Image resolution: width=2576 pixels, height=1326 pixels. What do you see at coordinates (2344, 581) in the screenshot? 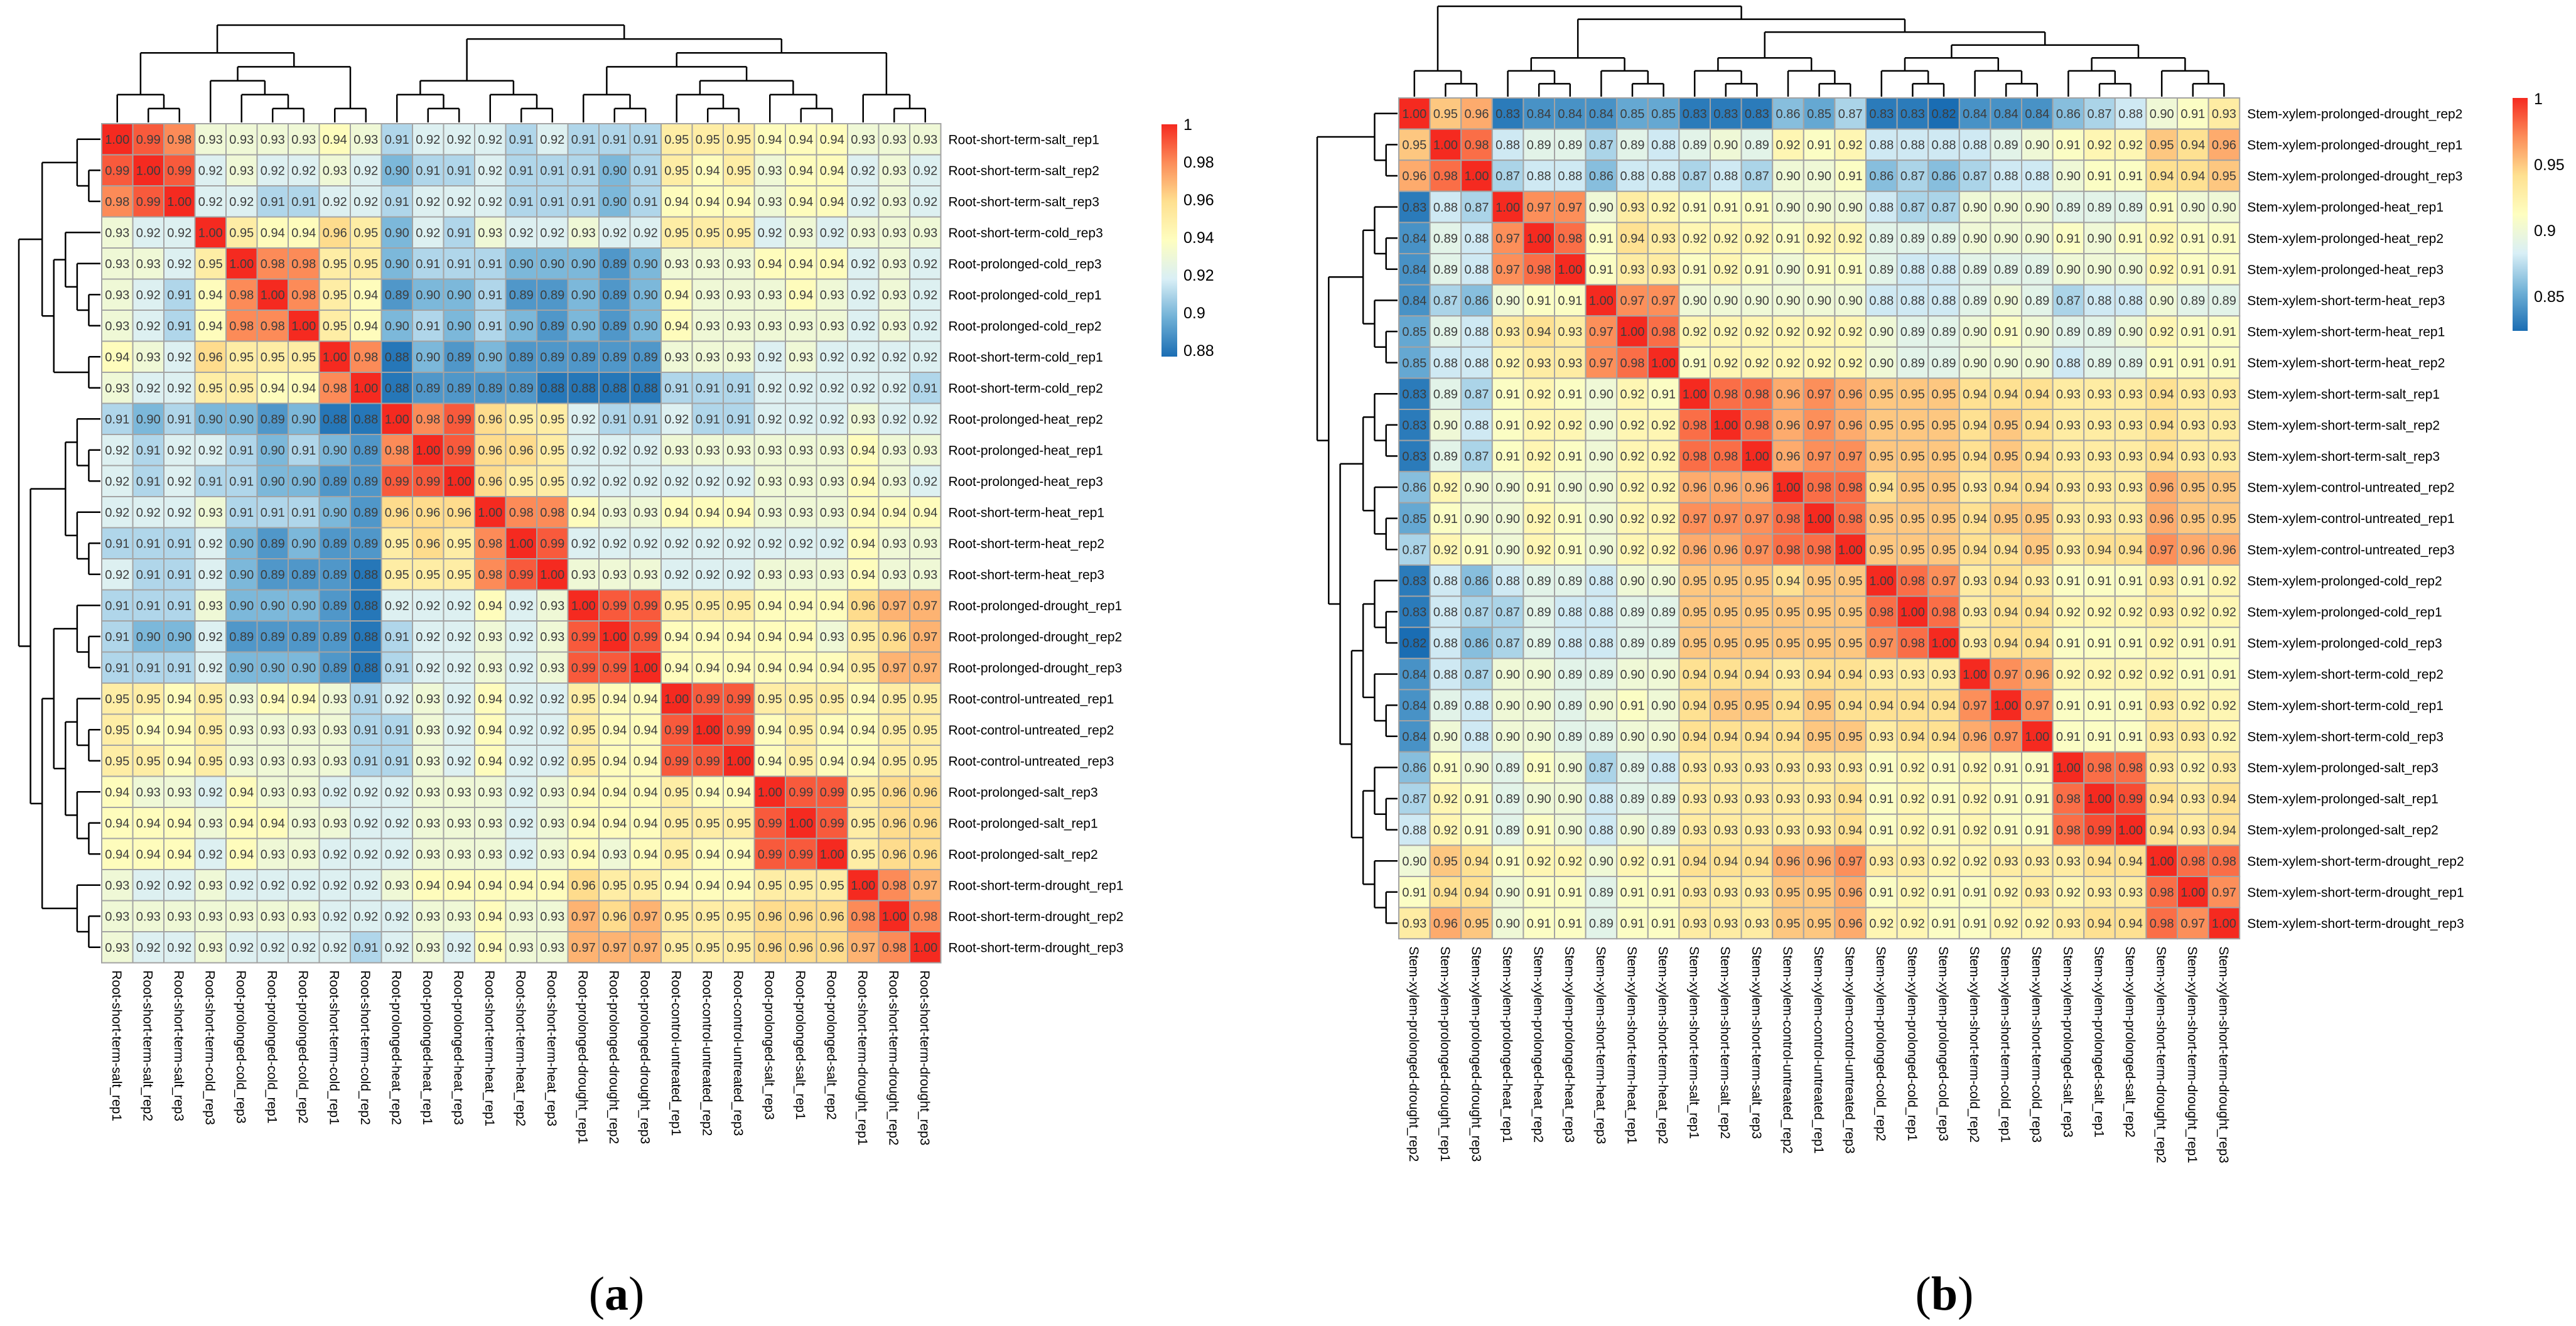
I see `row-label: Stem-xylem-prolonged-cold_rep2` at bounding box center [2344, 581].